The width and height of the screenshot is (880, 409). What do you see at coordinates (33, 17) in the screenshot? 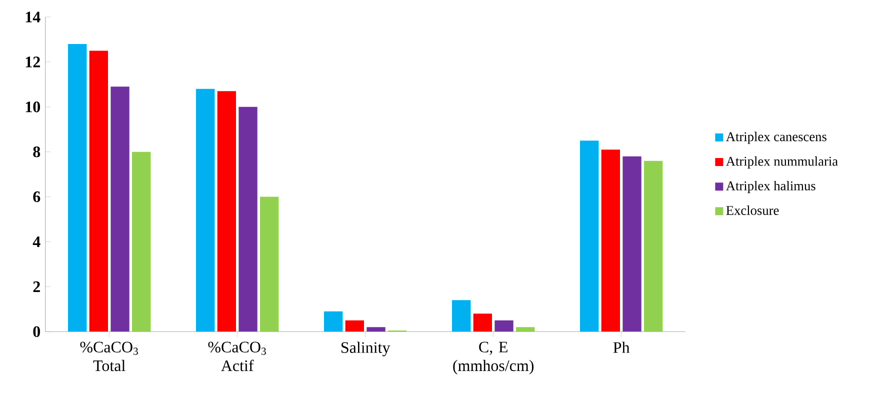
I see `y-tick-label: 14` at bounding box center [33, 17].